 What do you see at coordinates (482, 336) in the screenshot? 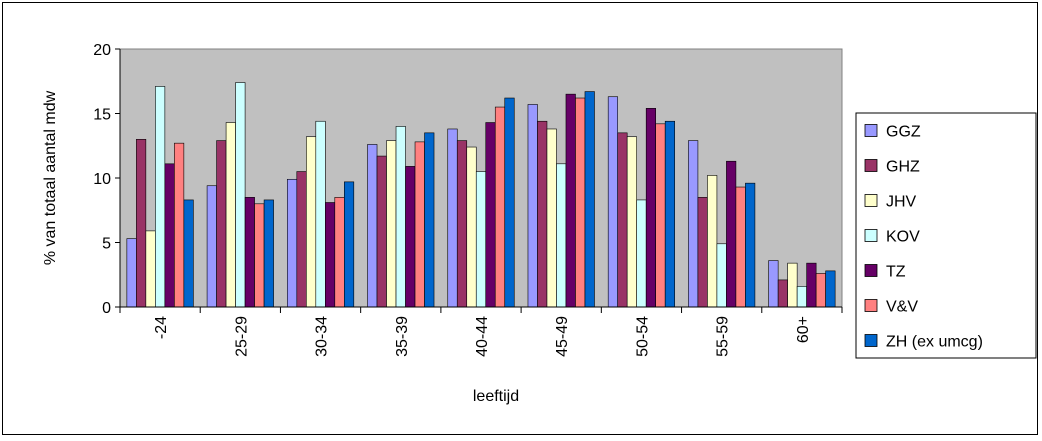
I see `x-tick-label: 40-44` at bounding box center [482, 336].